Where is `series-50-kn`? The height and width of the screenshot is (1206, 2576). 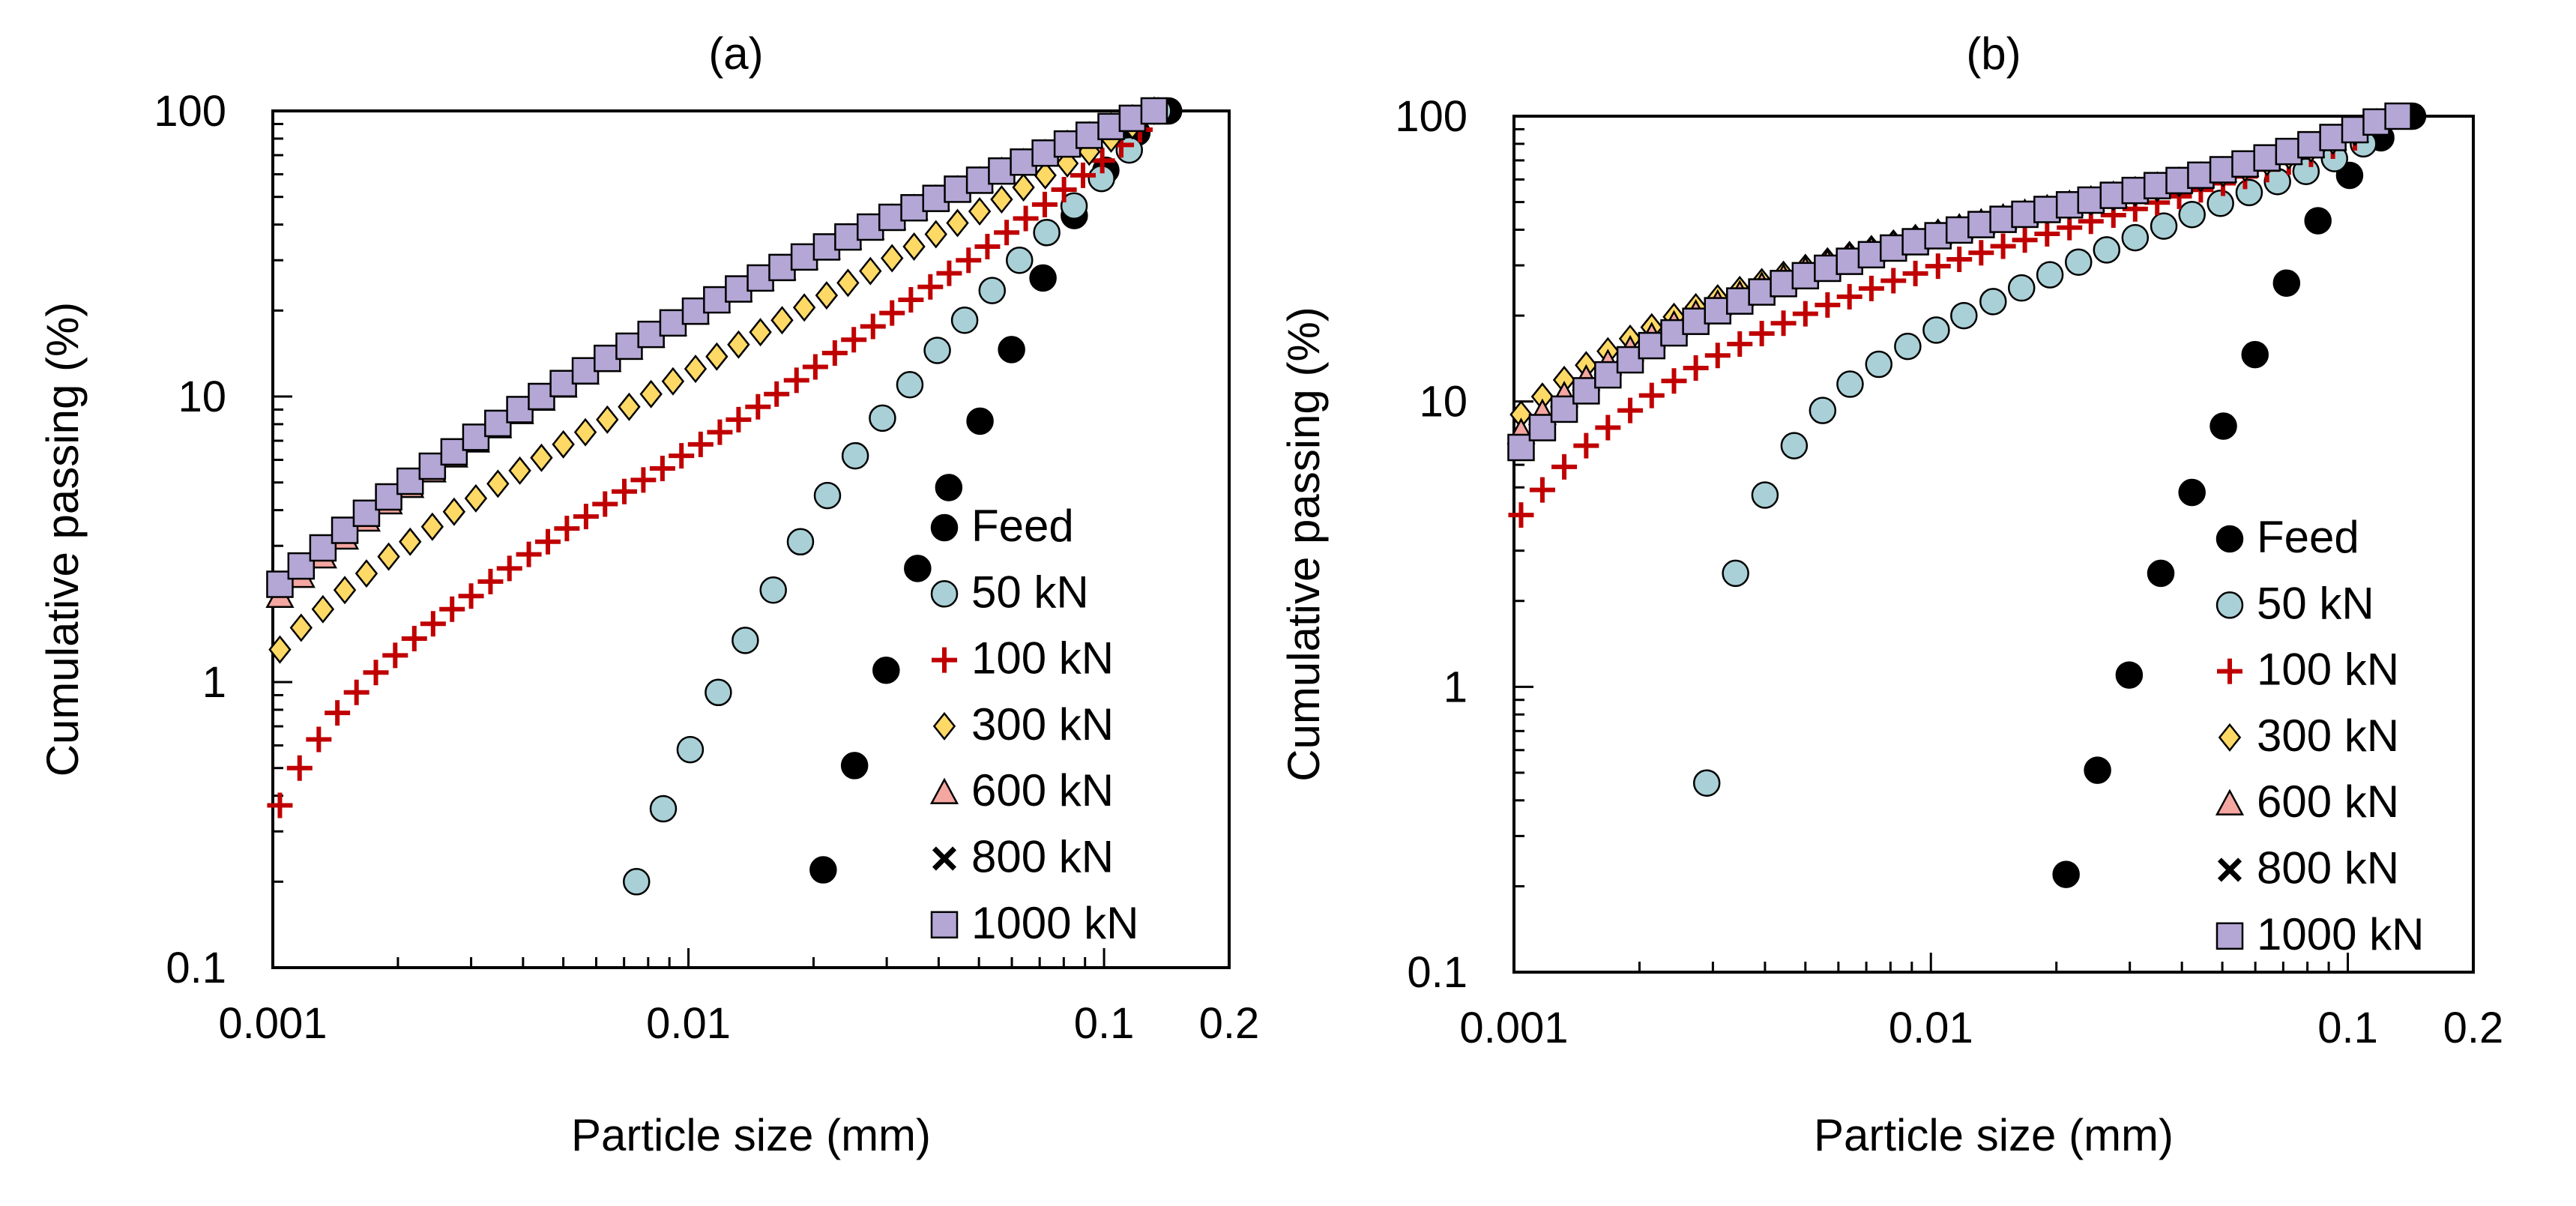 series-50-kn is located at coordinates (898, 497).